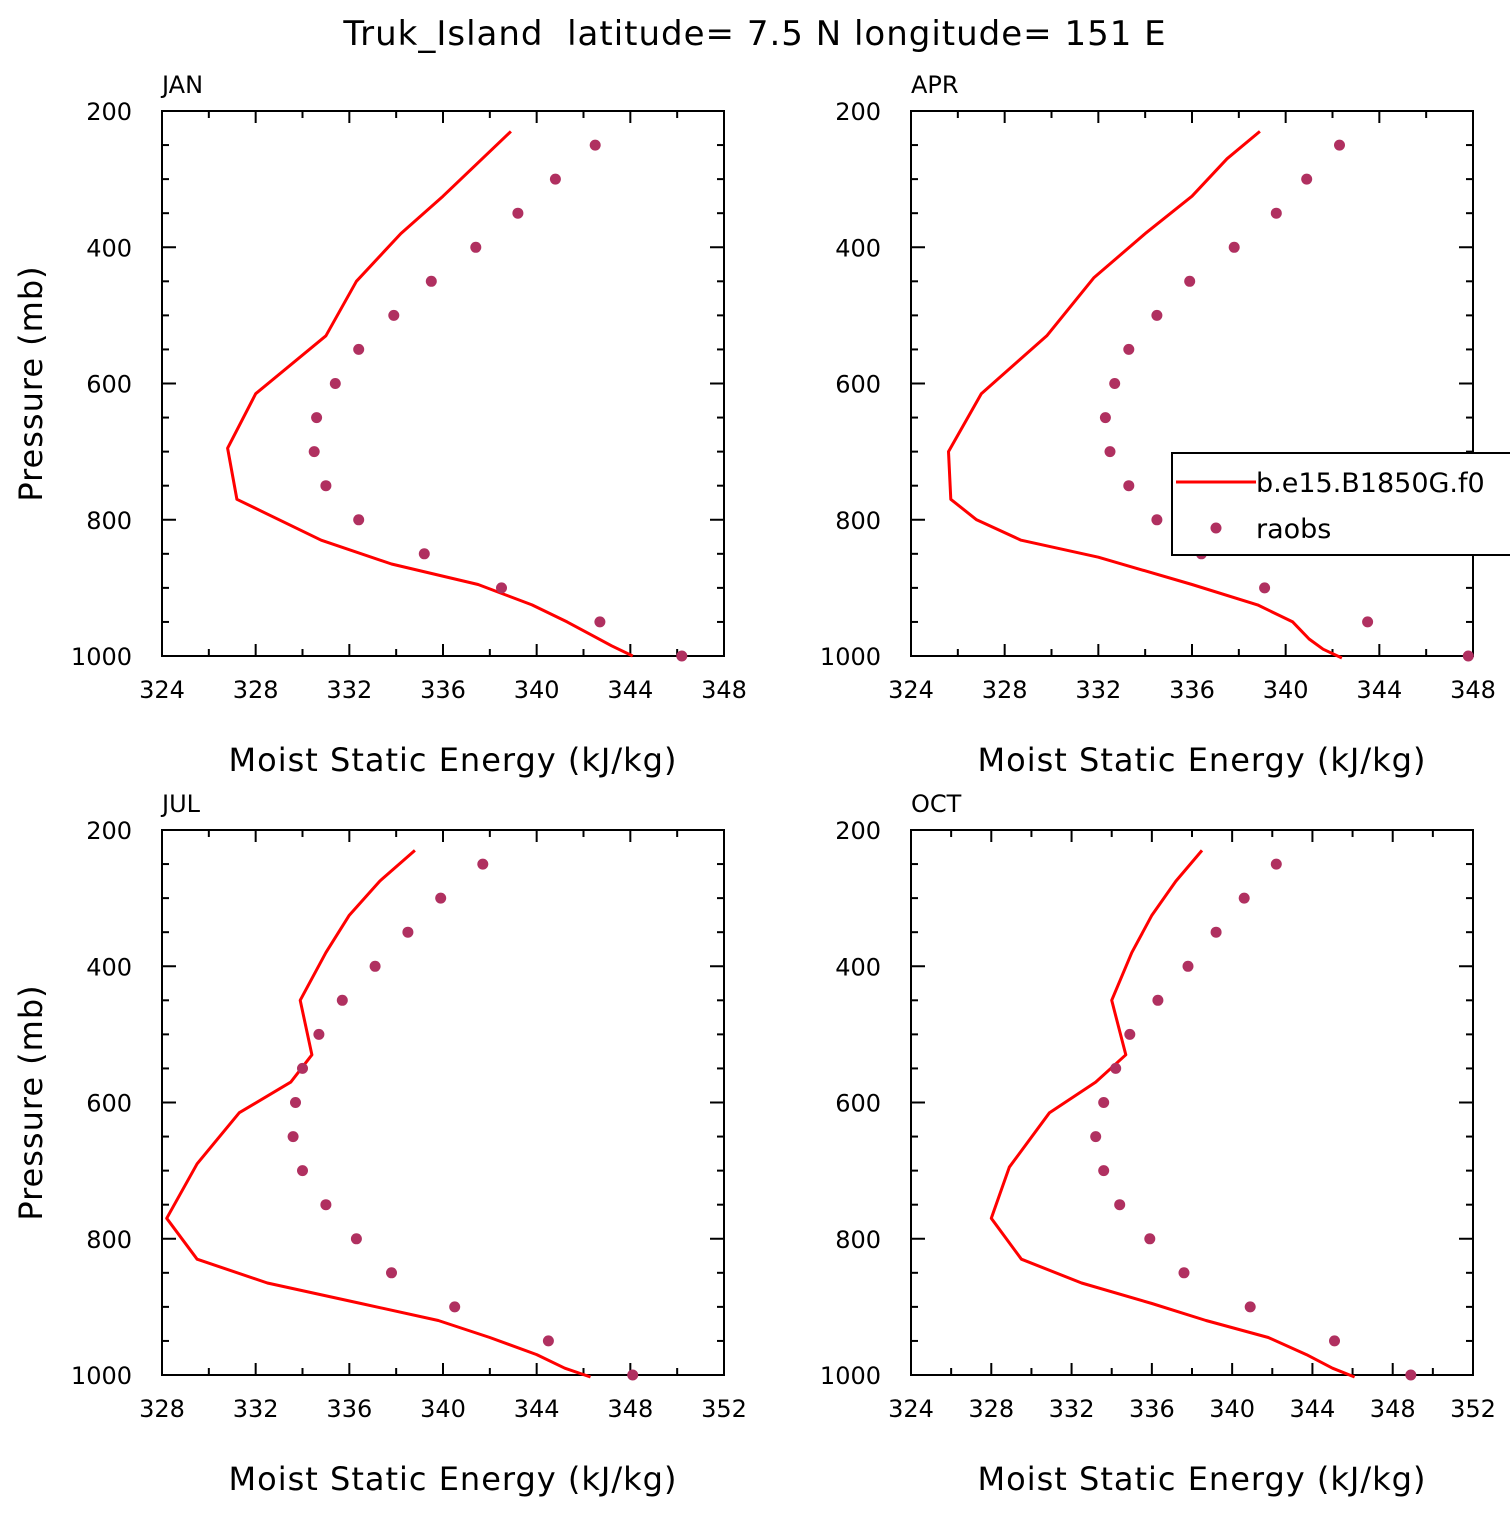  Describe the element at coordinates (1340, 504) in the screenshot. I see `legend: b.e15.B1850G.f0 raobs` at that location.